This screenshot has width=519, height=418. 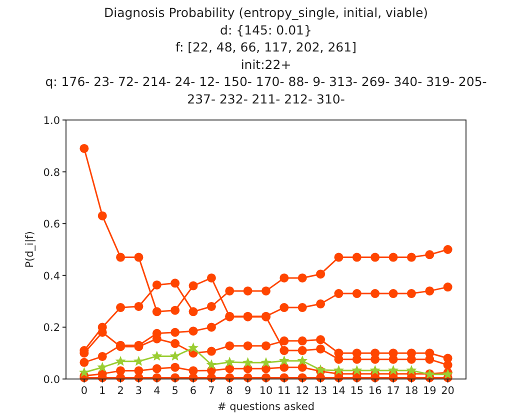 I want to click on x-tick-label: 18, so click(x=411, y=391).